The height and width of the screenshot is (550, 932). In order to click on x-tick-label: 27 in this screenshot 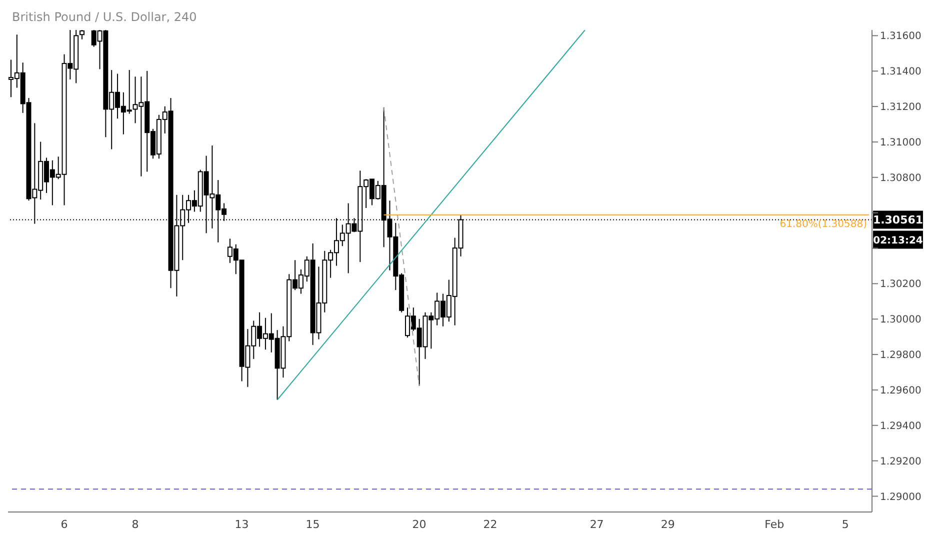, I will do `click(597, 524)`.